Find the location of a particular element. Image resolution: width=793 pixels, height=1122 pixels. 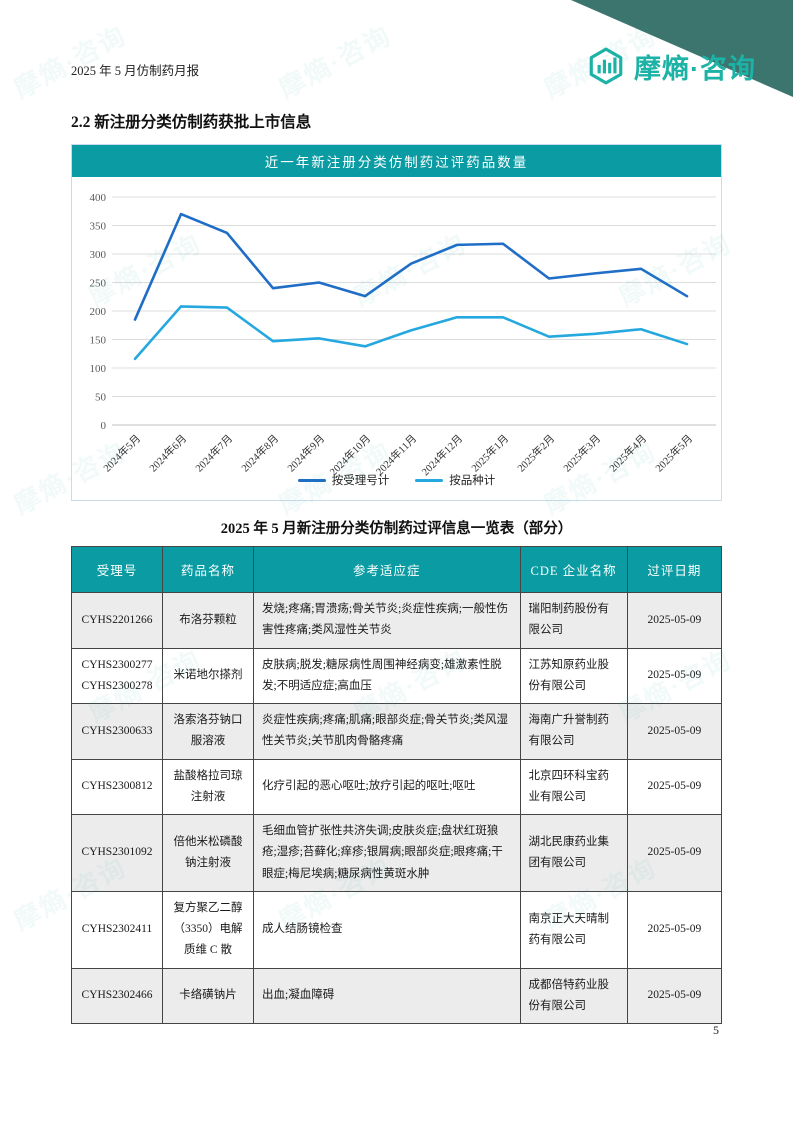

svg-text: 2025年4月 is located at coordinates (628, 453).